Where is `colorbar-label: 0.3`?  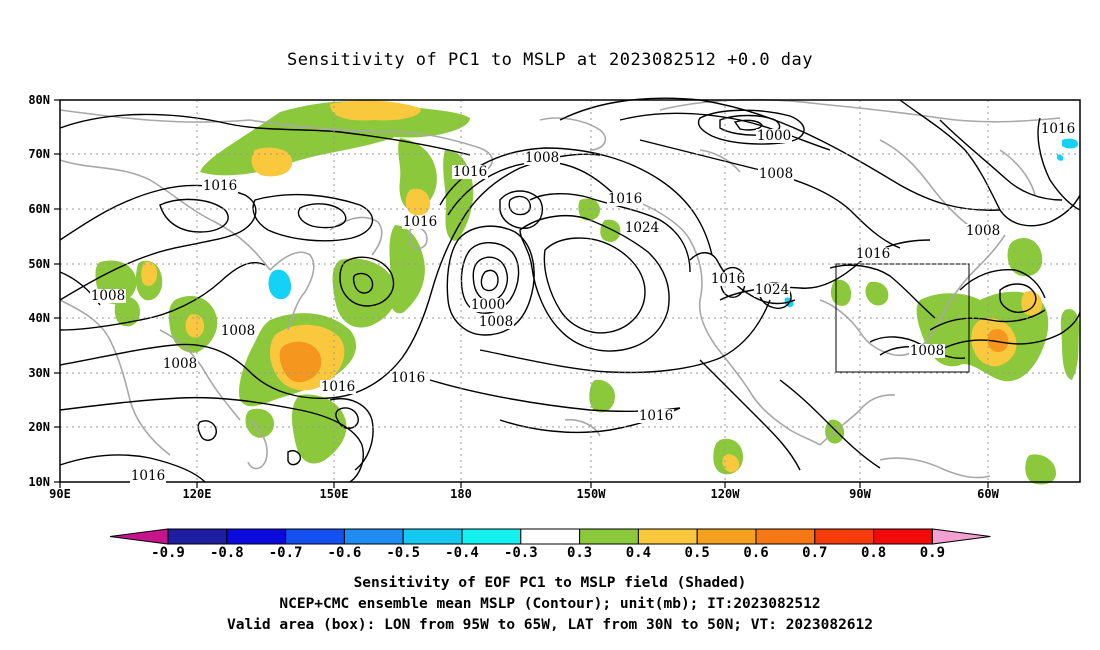
colorbar-label: 0.3 is located at coordinates (579, 553).